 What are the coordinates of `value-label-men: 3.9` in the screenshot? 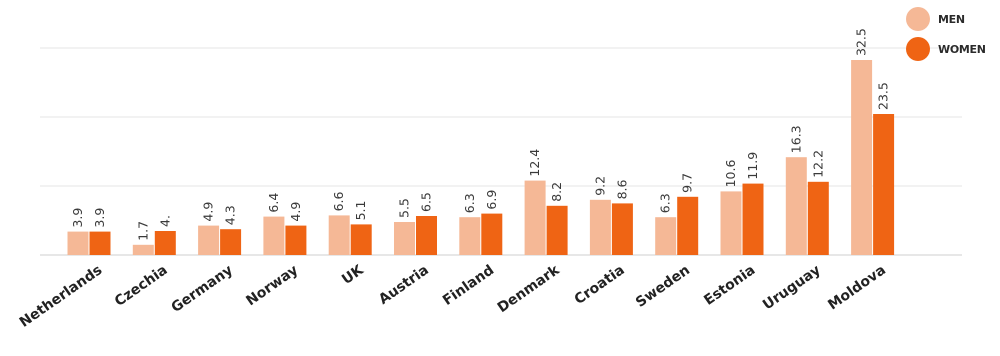 It's located at (77, 218).